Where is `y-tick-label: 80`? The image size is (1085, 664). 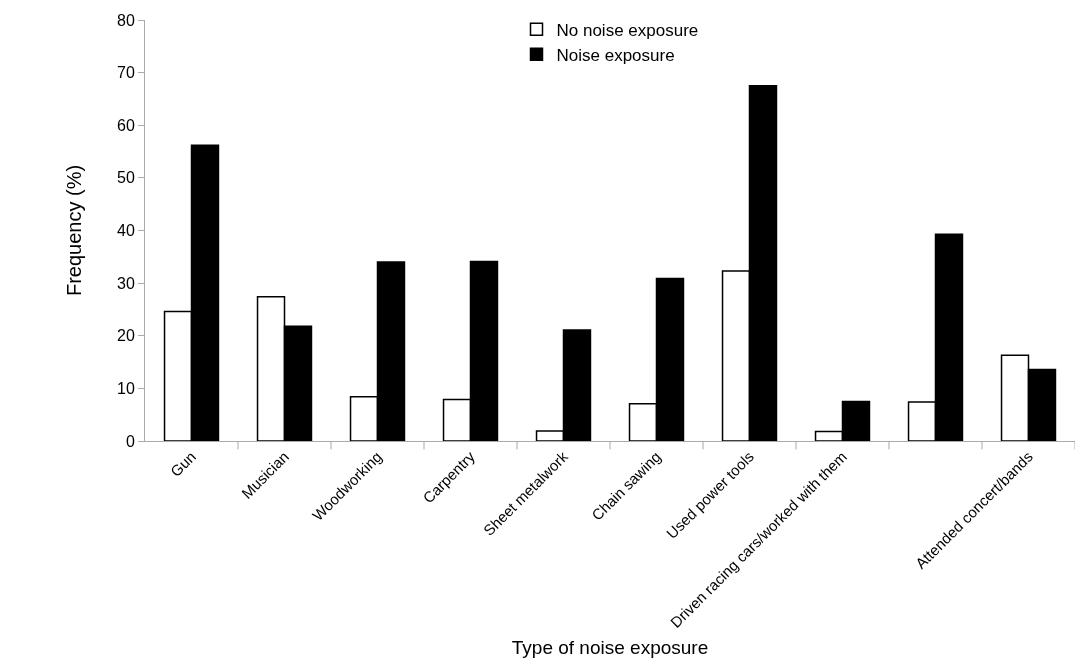
y-tick-label: 80 is located at coordinates (126, 20).